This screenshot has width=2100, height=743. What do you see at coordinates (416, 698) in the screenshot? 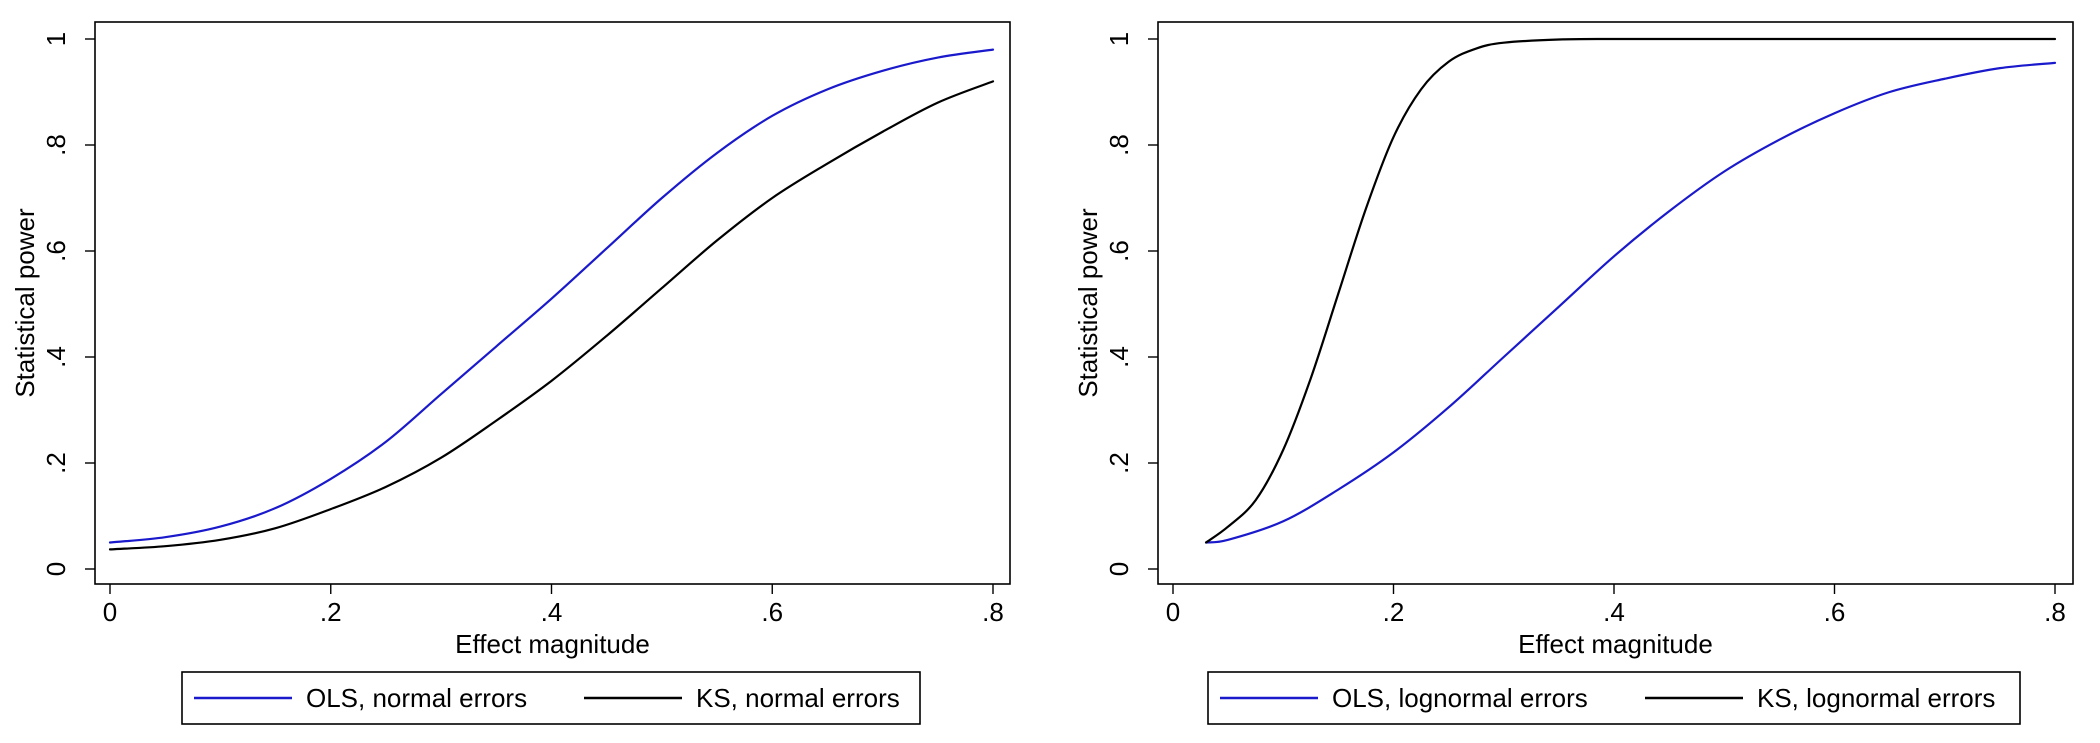
I see `legend-label: OLS, normal errors` at bounding box center [416, 698].